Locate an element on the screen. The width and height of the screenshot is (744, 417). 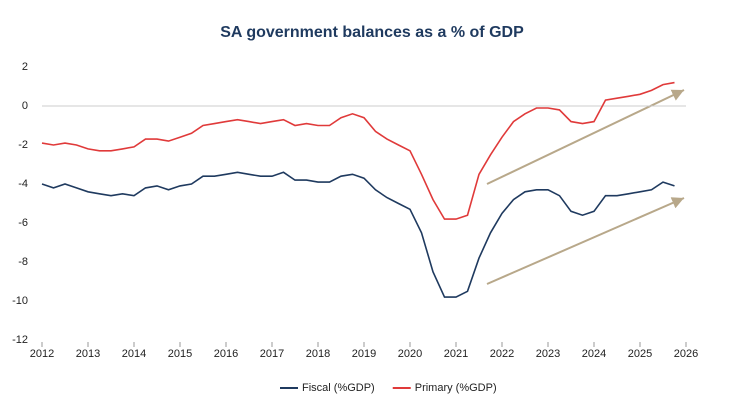
x-tick-label: 2016 is located at coordinates (226, 354).